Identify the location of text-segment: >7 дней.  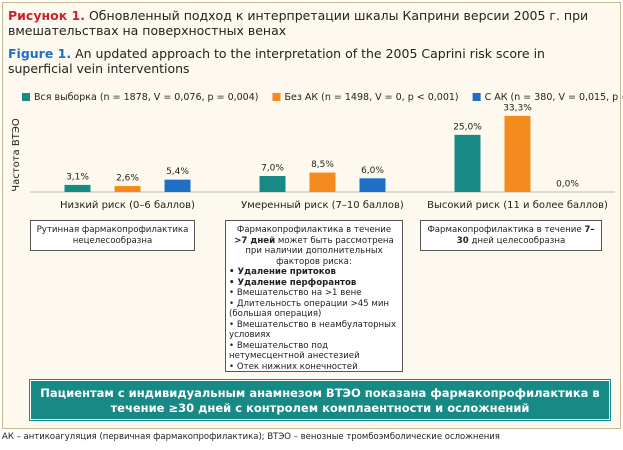
(255, 240).